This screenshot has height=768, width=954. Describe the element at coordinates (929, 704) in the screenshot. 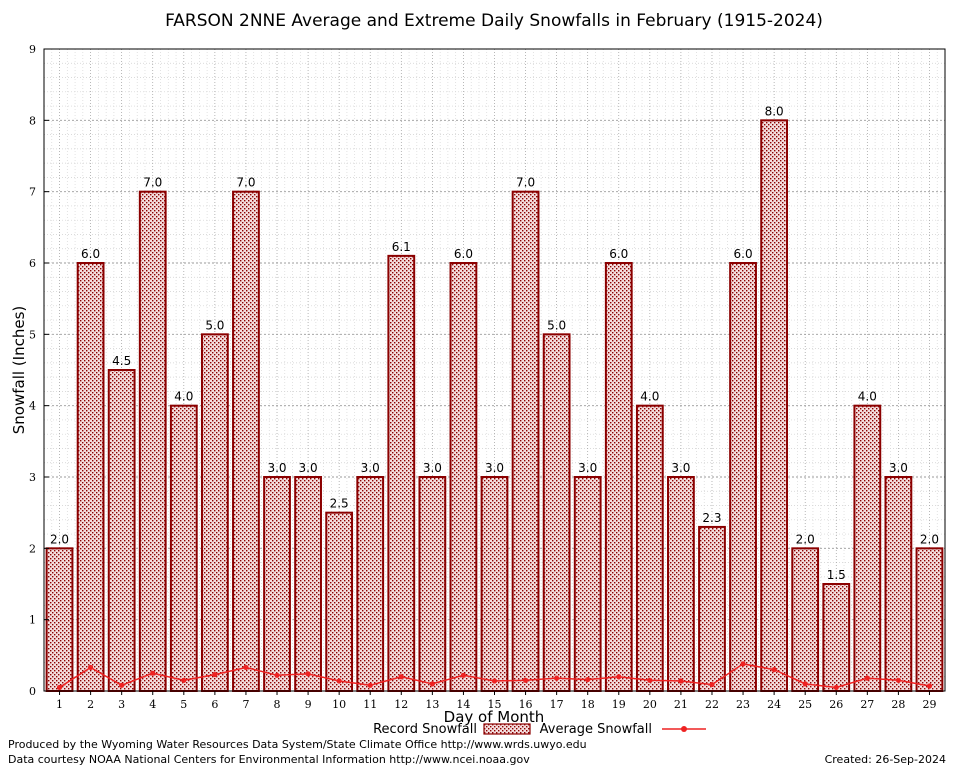

I see `x-tick-label: 29` at that location.